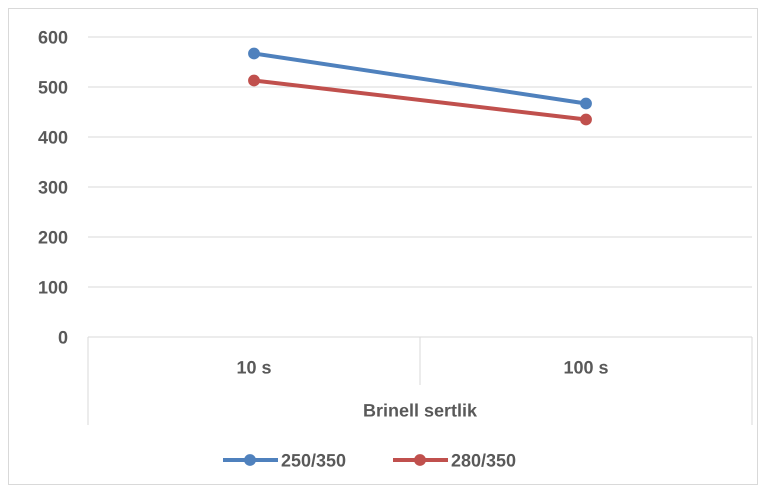  What do you see at coordinates (53, 37) in the screenshot?
I see `y-tick-label: 600` at bounding box center [53, 37].